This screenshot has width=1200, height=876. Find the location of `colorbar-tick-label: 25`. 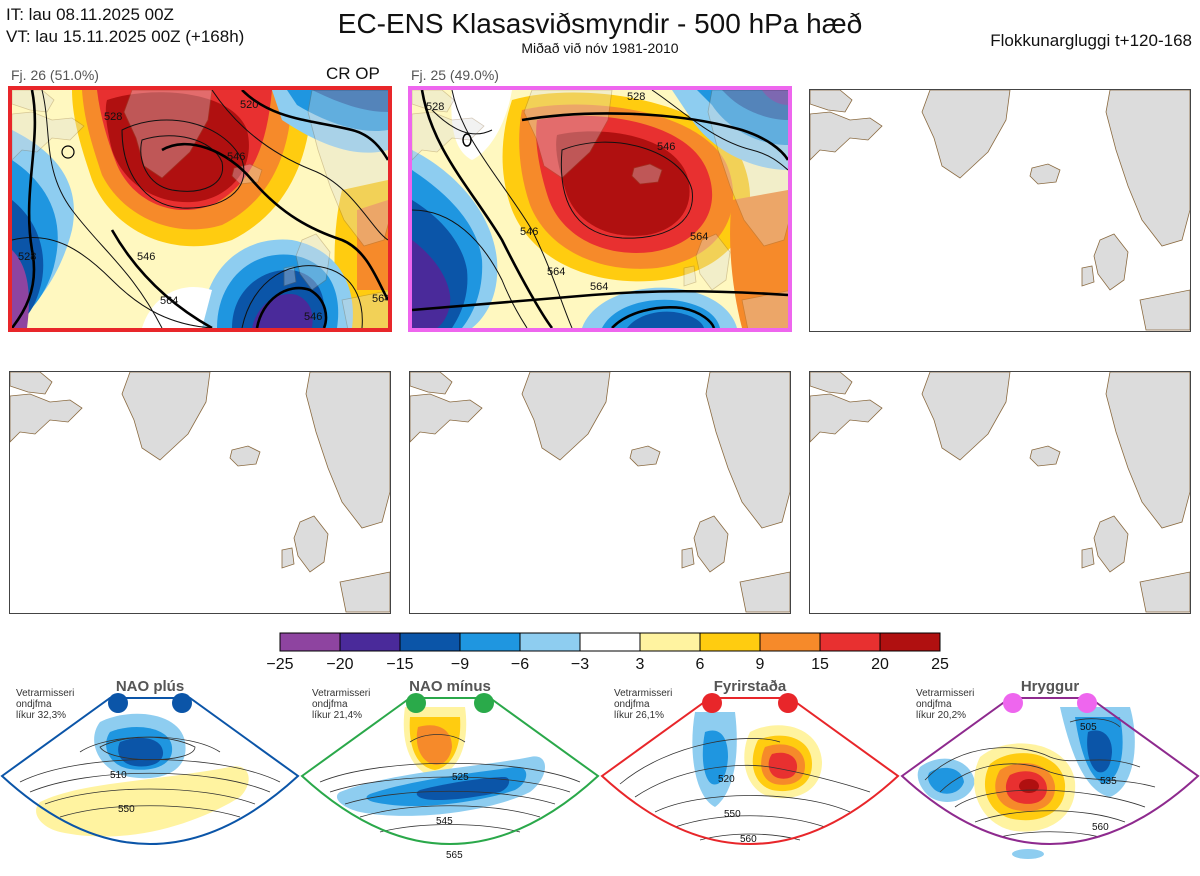

colorbar-tick-label: 25 is located at coordinates (940, 664).